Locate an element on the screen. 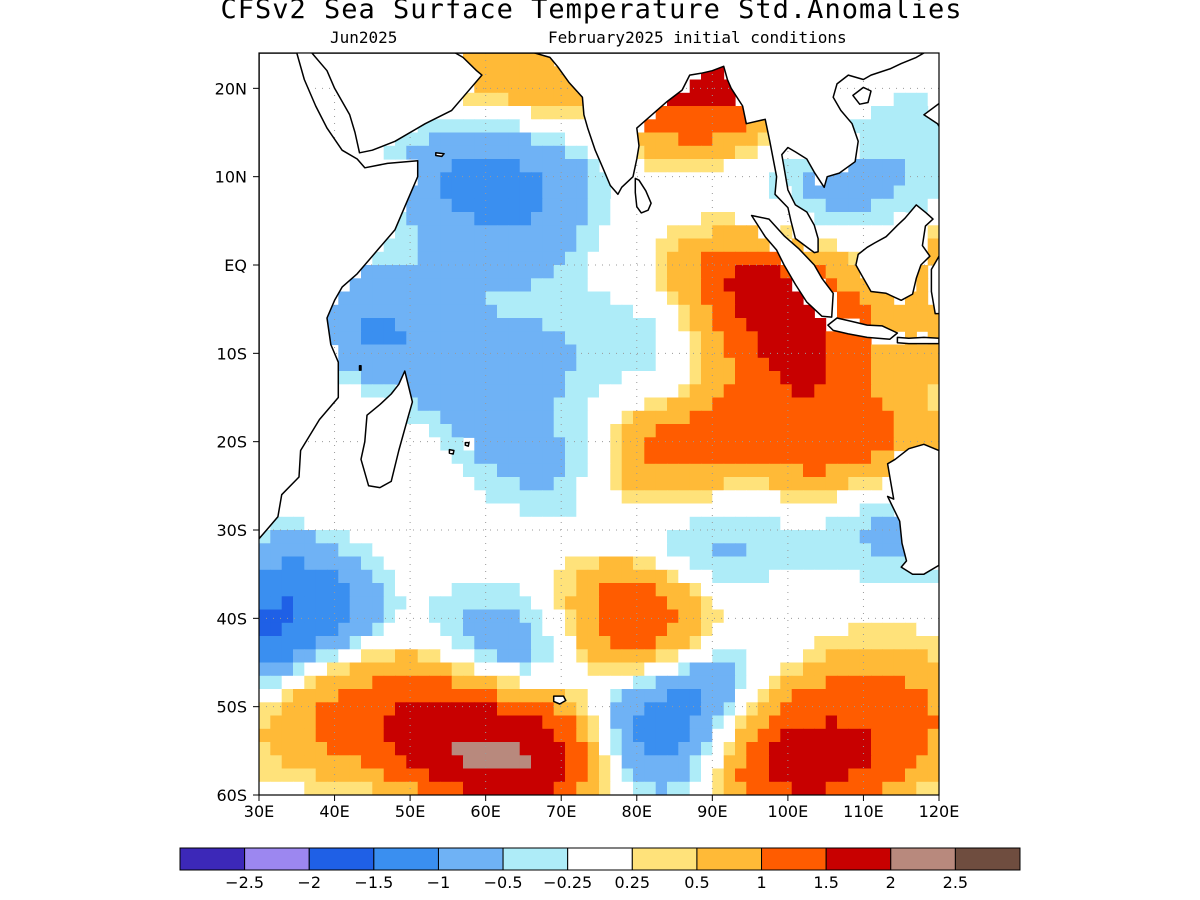 The height and width of the screenshot is (900, 1200). colorbar-label: −1.5 is located at coordinates (373, 882).